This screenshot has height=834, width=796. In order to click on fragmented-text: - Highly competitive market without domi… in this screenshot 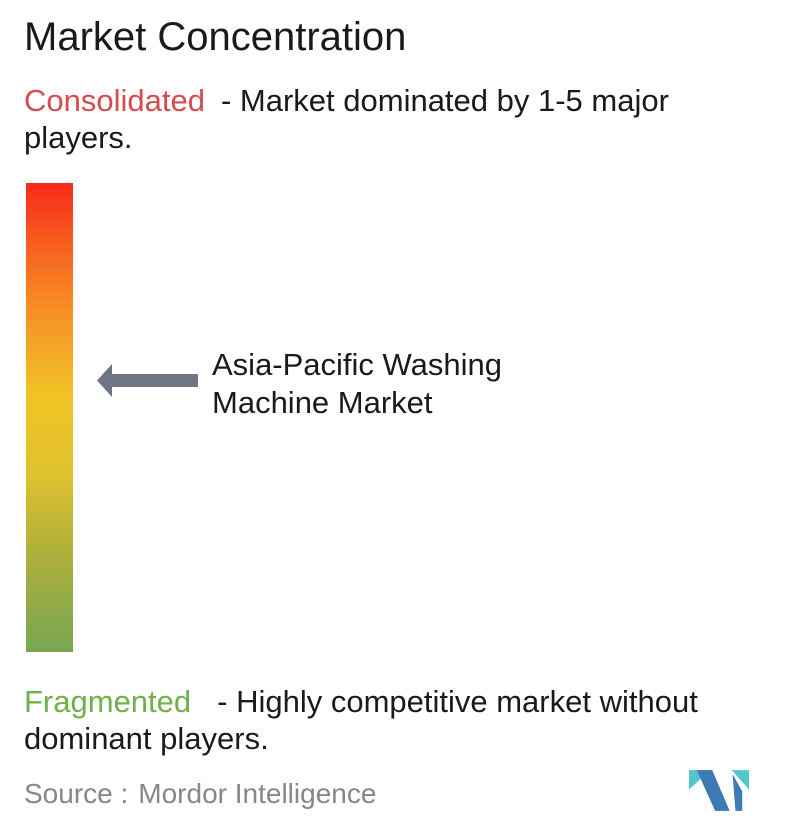, I will do `click(361, 720)`.